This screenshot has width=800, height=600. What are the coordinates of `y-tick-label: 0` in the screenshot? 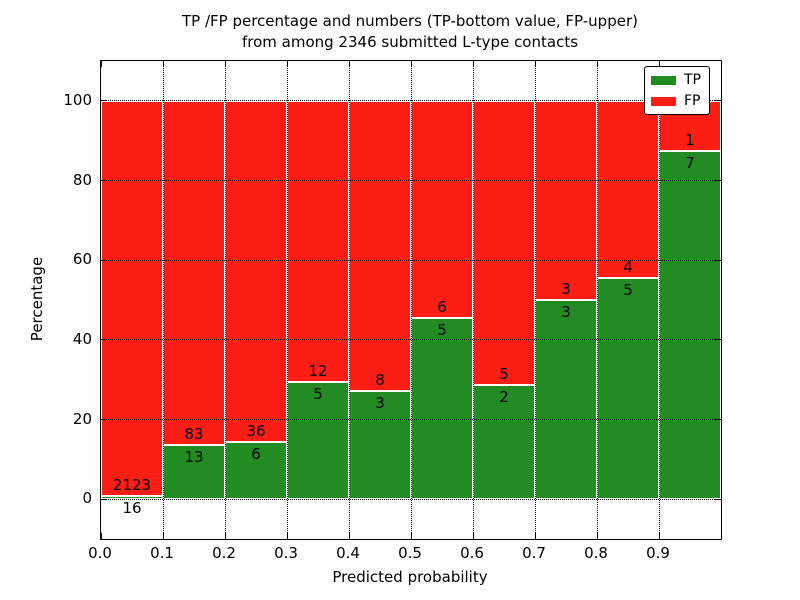 It's located at (87, 498).